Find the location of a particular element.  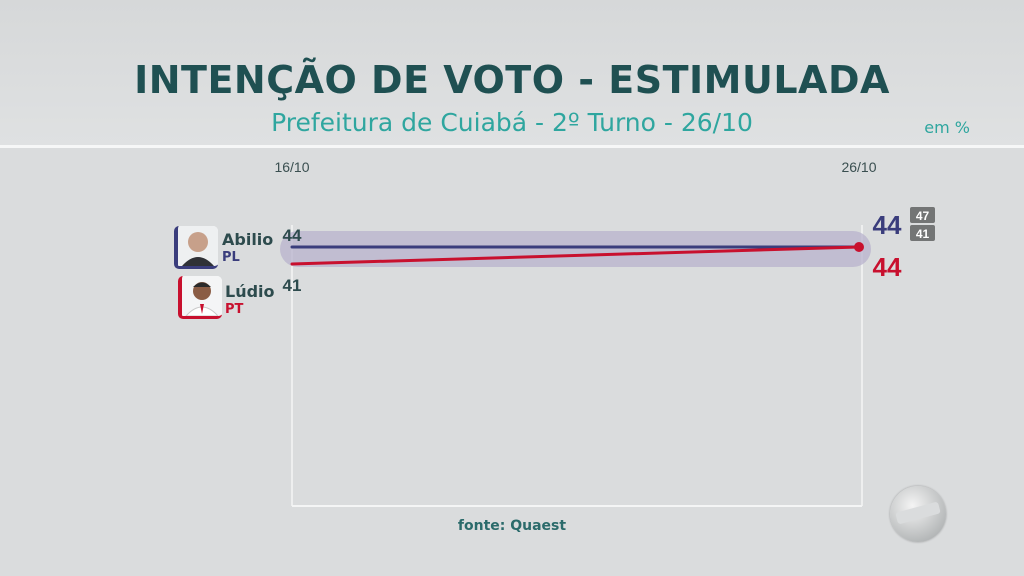

band-lower-badge is located at coordinates (922, 233).